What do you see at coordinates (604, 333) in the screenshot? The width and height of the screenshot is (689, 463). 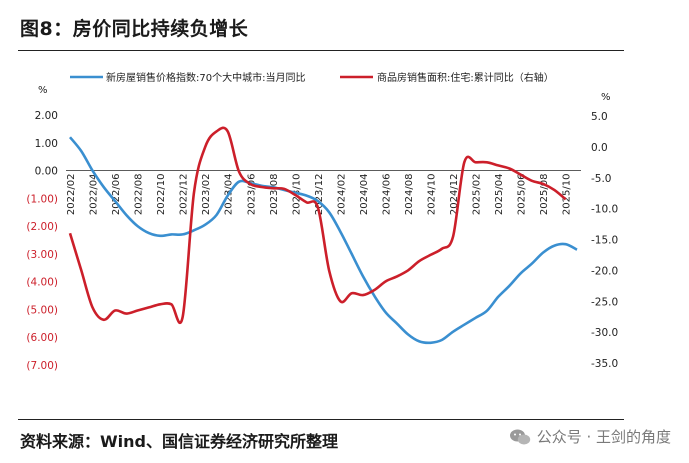 I see `right-tick-label: -30.0` at bounding box center [604, 333].